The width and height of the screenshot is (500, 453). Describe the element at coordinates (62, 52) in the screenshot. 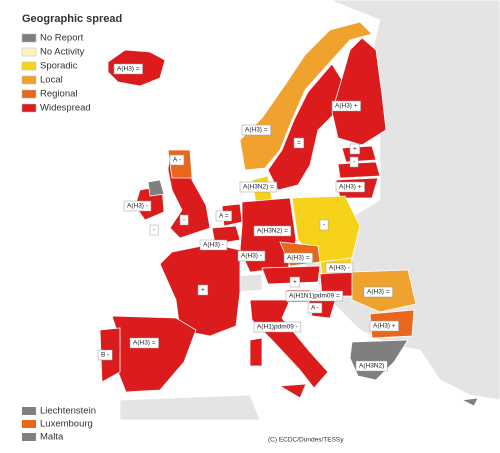

I see `legend-label: No Activity` at that location.